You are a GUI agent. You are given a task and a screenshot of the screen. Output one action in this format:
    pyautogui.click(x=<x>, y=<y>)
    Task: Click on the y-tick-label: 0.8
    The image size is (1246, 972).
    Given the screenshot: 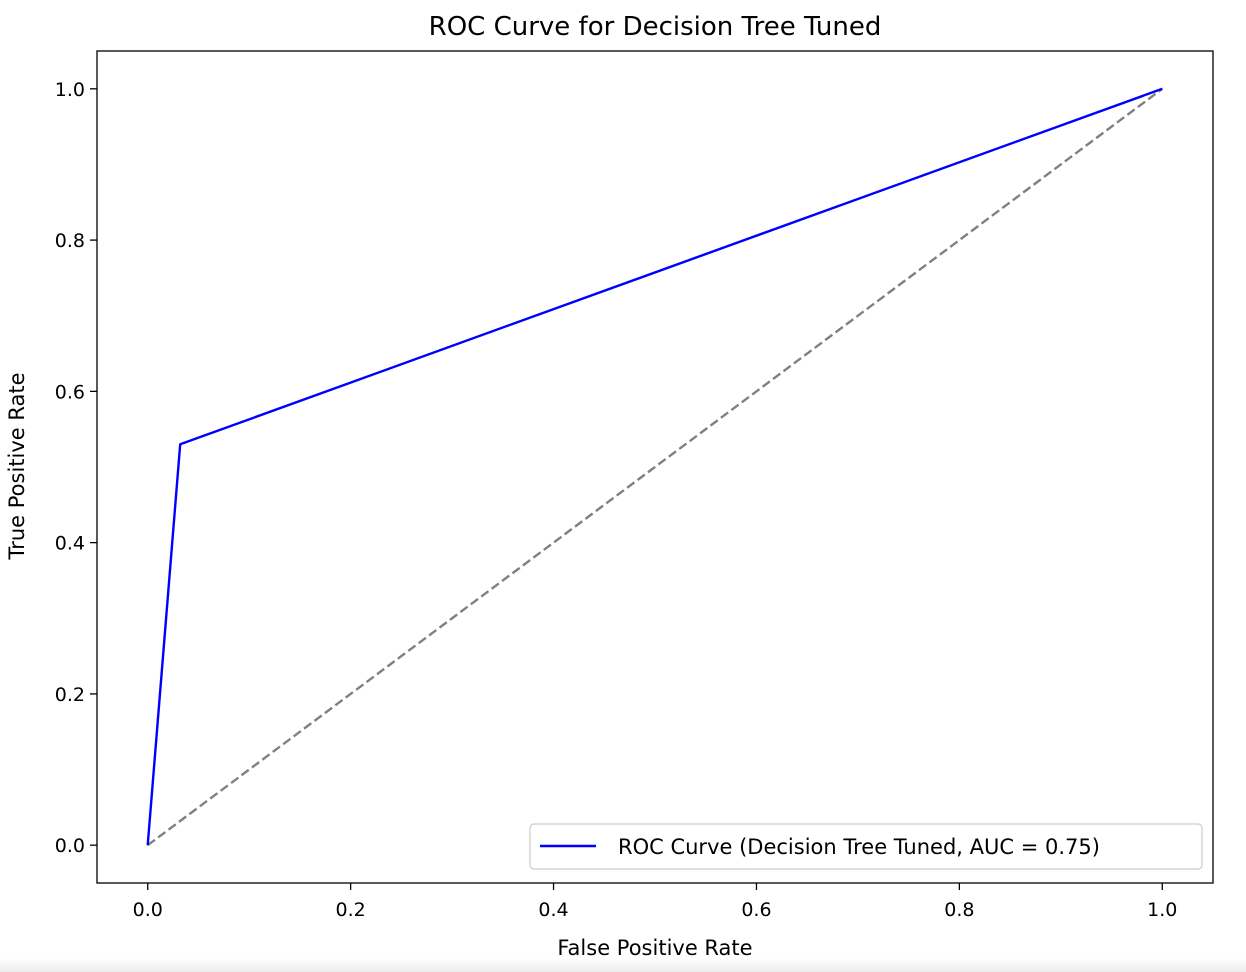 What is the action you would take?
    pyautogui.click(x=70, y=241)
    